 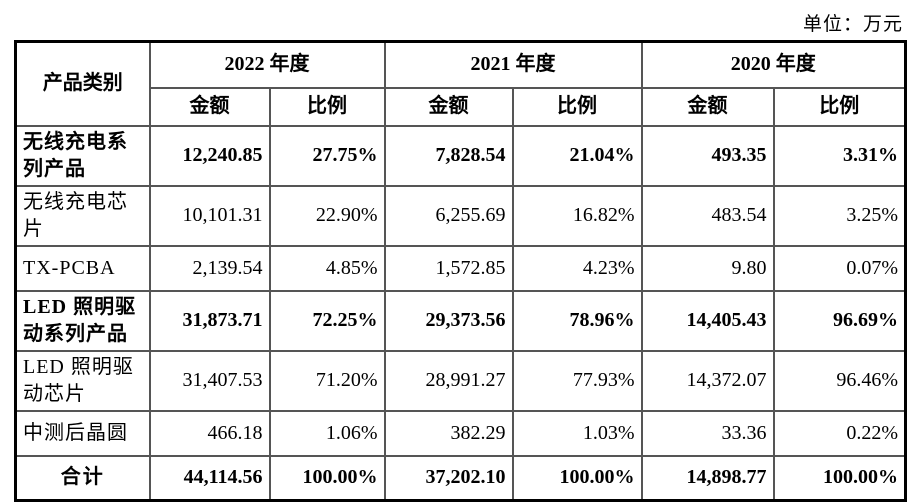 I want to click on row-label: LED 照明驱动系列产品, so click(x=82, y=320).